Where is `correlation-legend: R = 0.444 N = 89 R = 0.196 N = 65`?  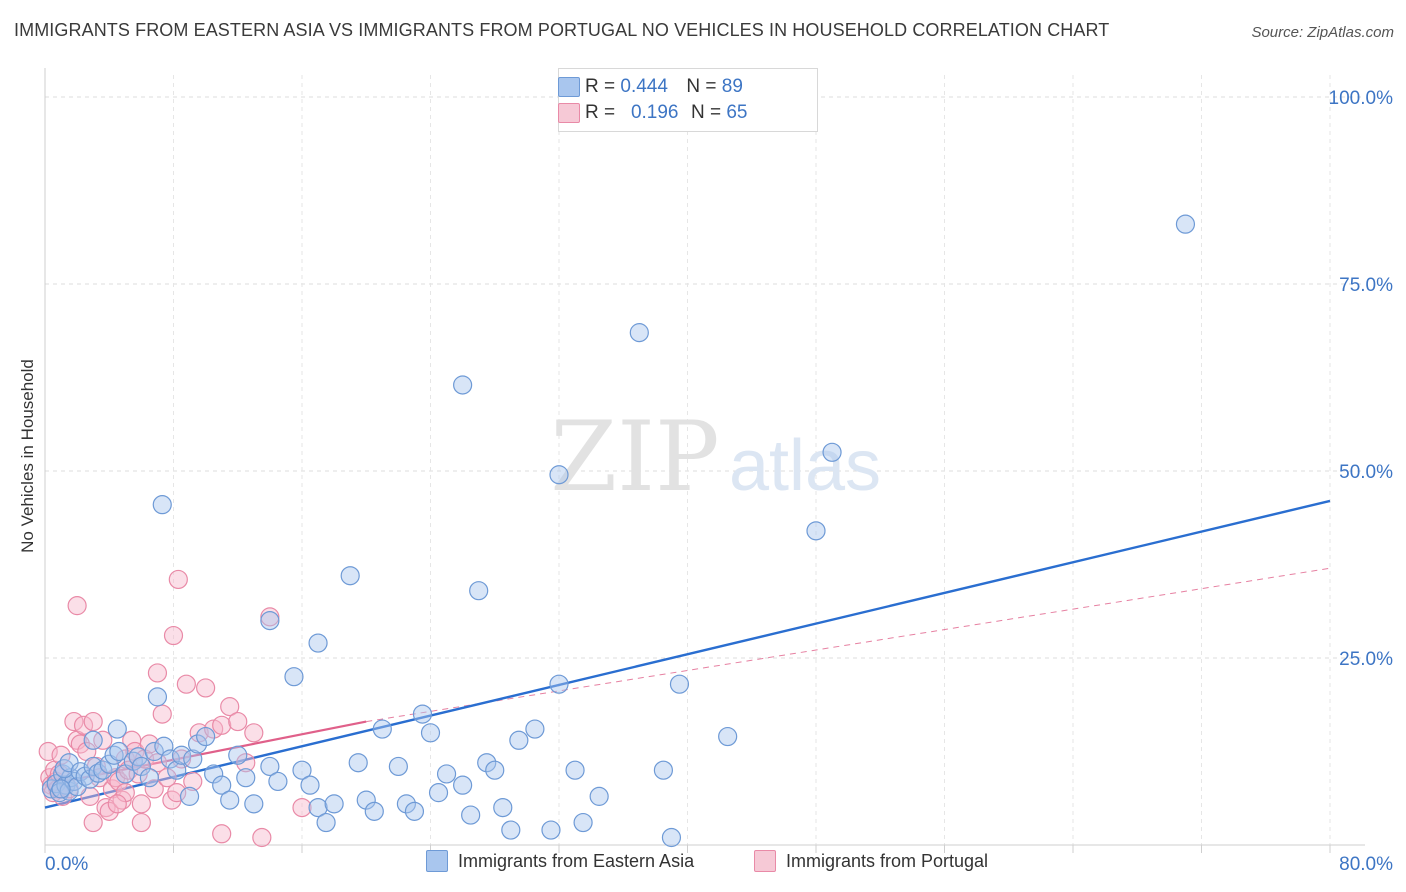
correlation-legend: R = 0.444 N = 89 R = 0.196 N = 65 is located at coordinates (688, 100).